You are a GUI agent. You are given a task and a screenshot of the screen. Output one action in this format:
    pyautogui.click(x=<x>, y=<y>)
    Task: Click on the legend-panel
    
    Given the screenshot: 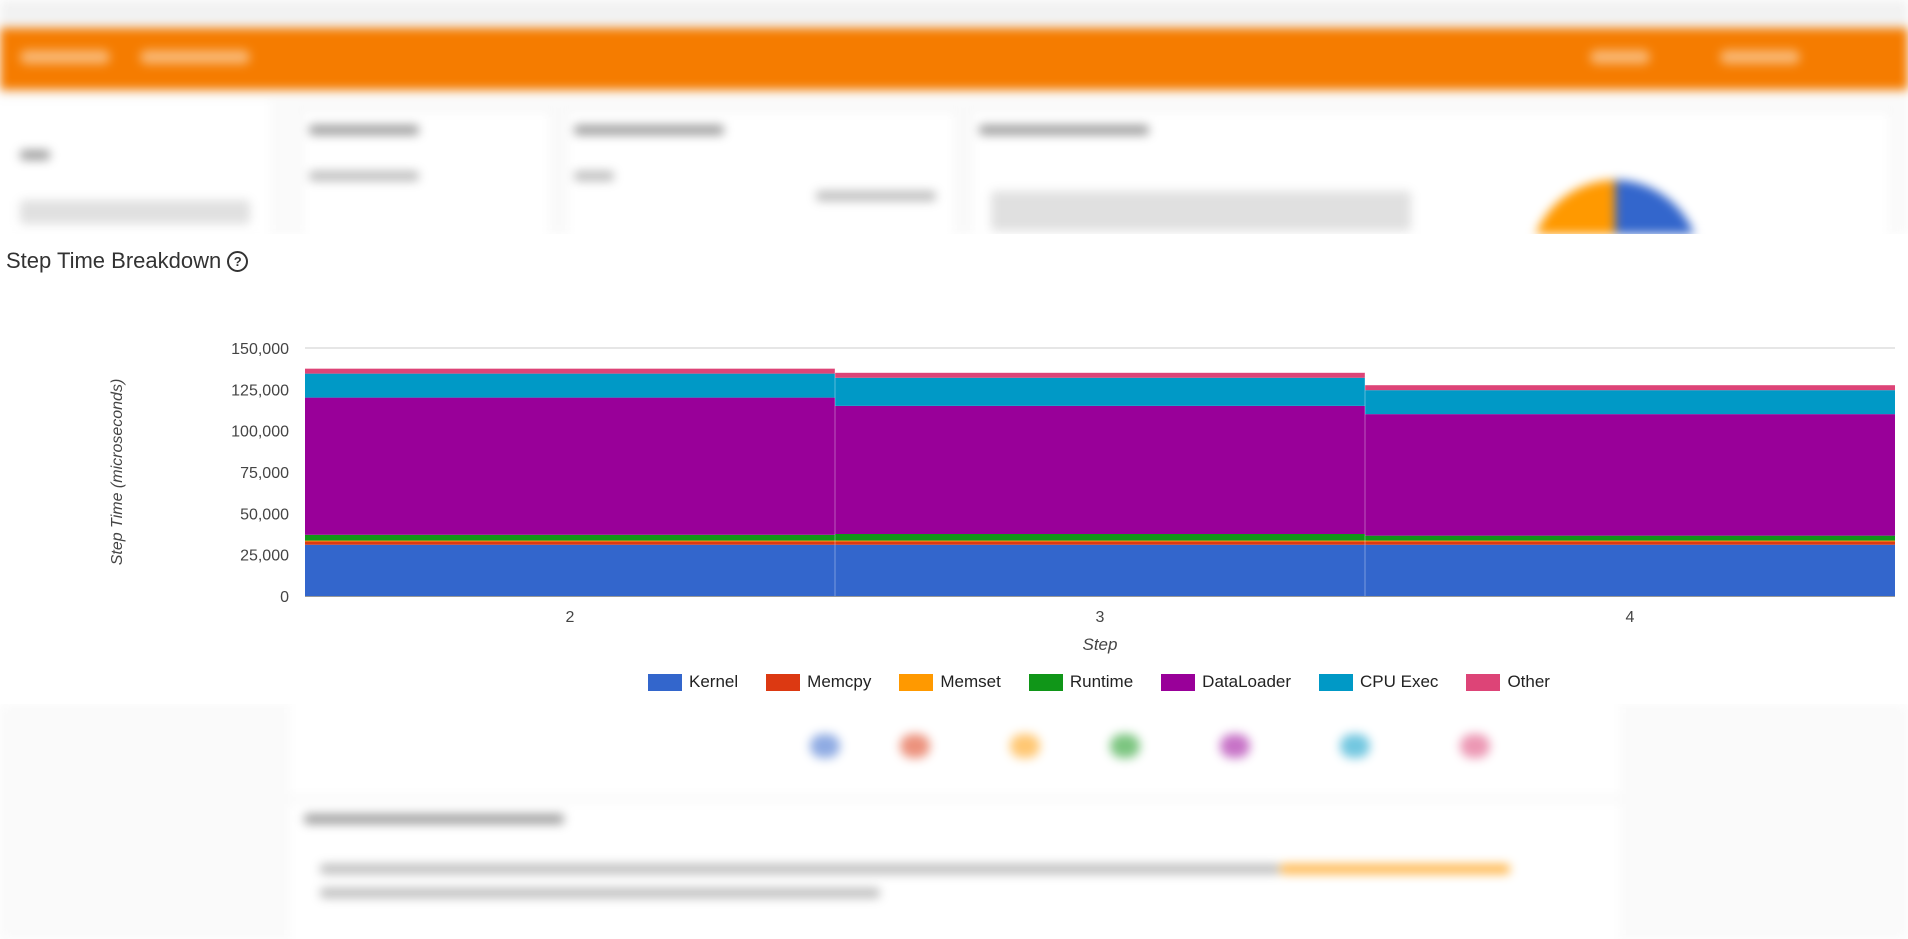 What is the action you would take?
    pyautogui.click(x=955, y=749)
    